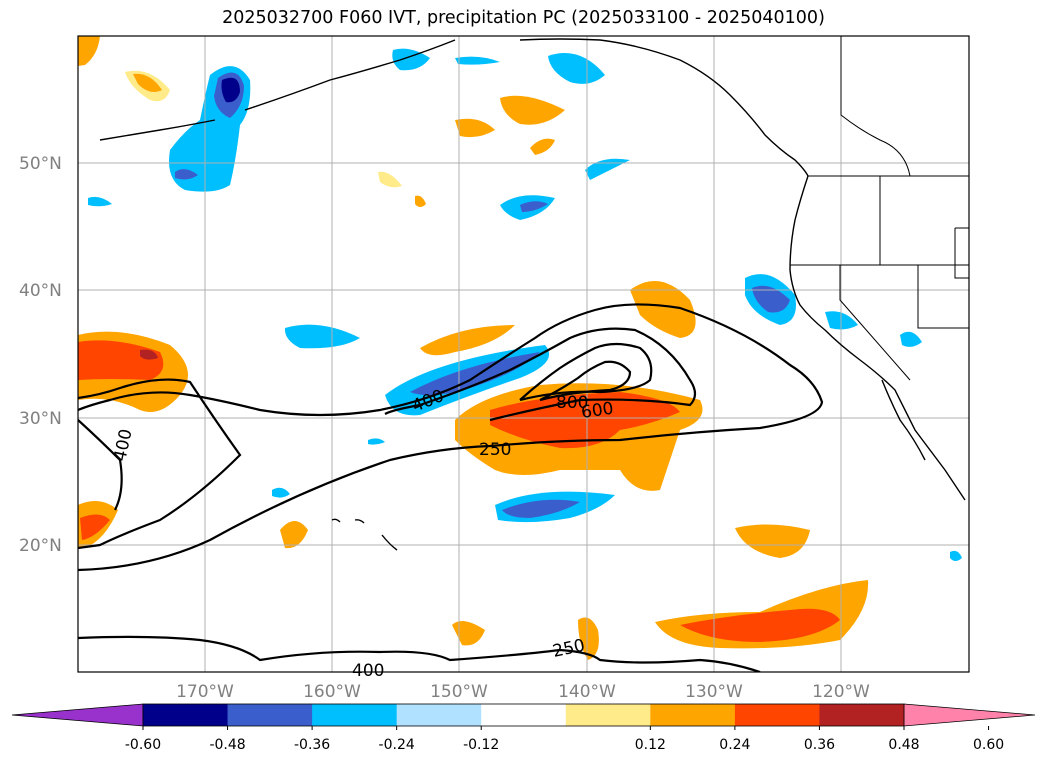 The height and width of the screenshot is (765, 1047). What do you see at coordinates (734, 745) in the screenshot?
I see `colorbar-tick-label: 0.24` at bounding box center [734, 745].